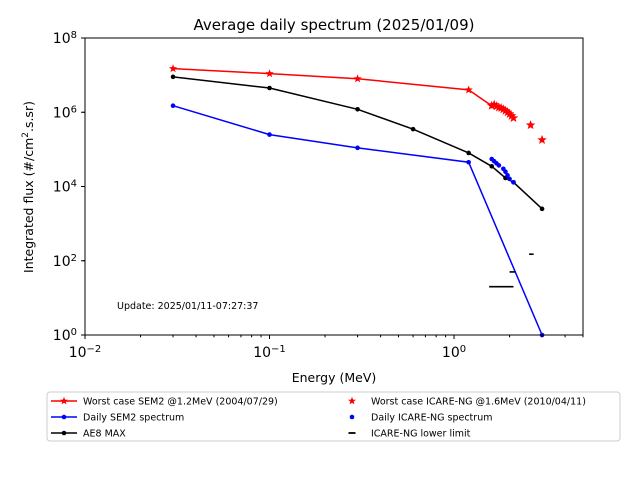 The image size is (640, 480). Describe the element at coordinates (187, 306) in the screenshot. I see `update-annotation: Update: 2025/01/11-07:27:37` at that location.